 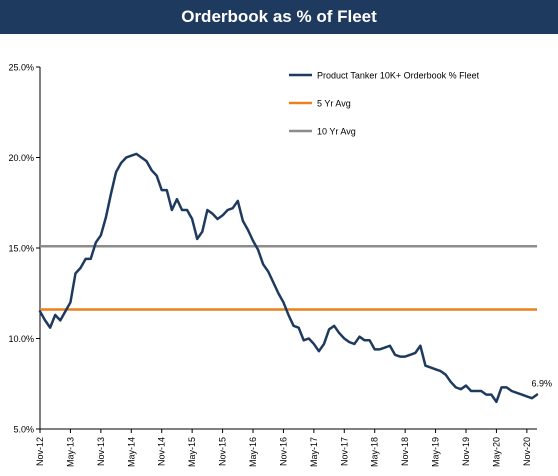 What do you see at coordinates (496, 452) in the screenshot?
I see `x-tick-label: May-20` at bounding box center [496, 452].